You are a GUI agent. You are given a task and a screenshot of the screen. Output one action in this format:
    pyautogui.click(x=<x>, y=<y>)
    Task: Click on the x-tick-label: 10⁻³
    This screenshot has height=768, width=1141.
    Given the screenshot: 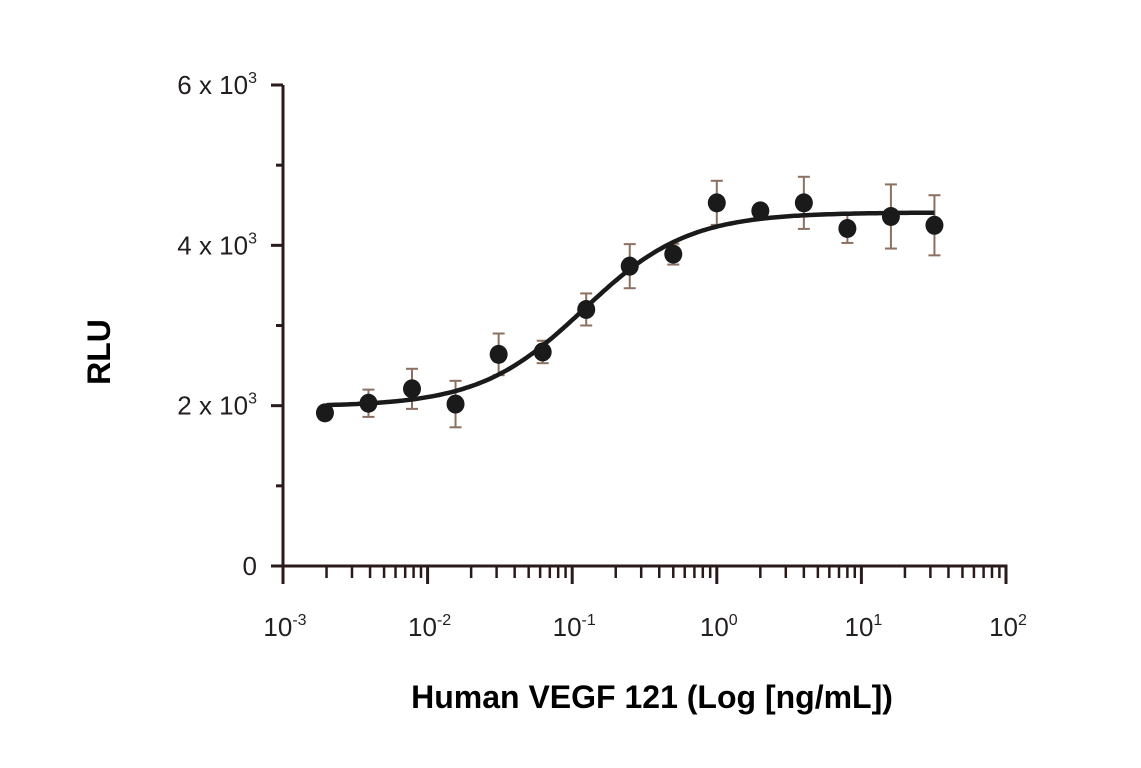 What is the action you would take?
    pyautogui.click(x=284, y=627)
    